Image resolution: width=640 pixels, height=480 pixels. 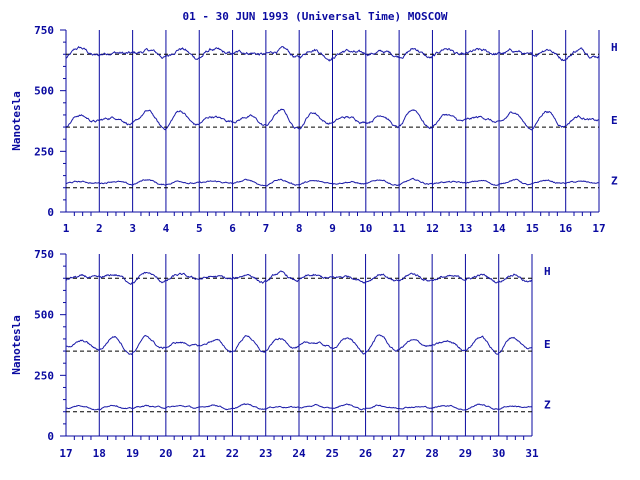 What do you see at coordinates (132, 228) in the screenshot?
I see `x-tick-label: 3` at bounding box center [132, 228].